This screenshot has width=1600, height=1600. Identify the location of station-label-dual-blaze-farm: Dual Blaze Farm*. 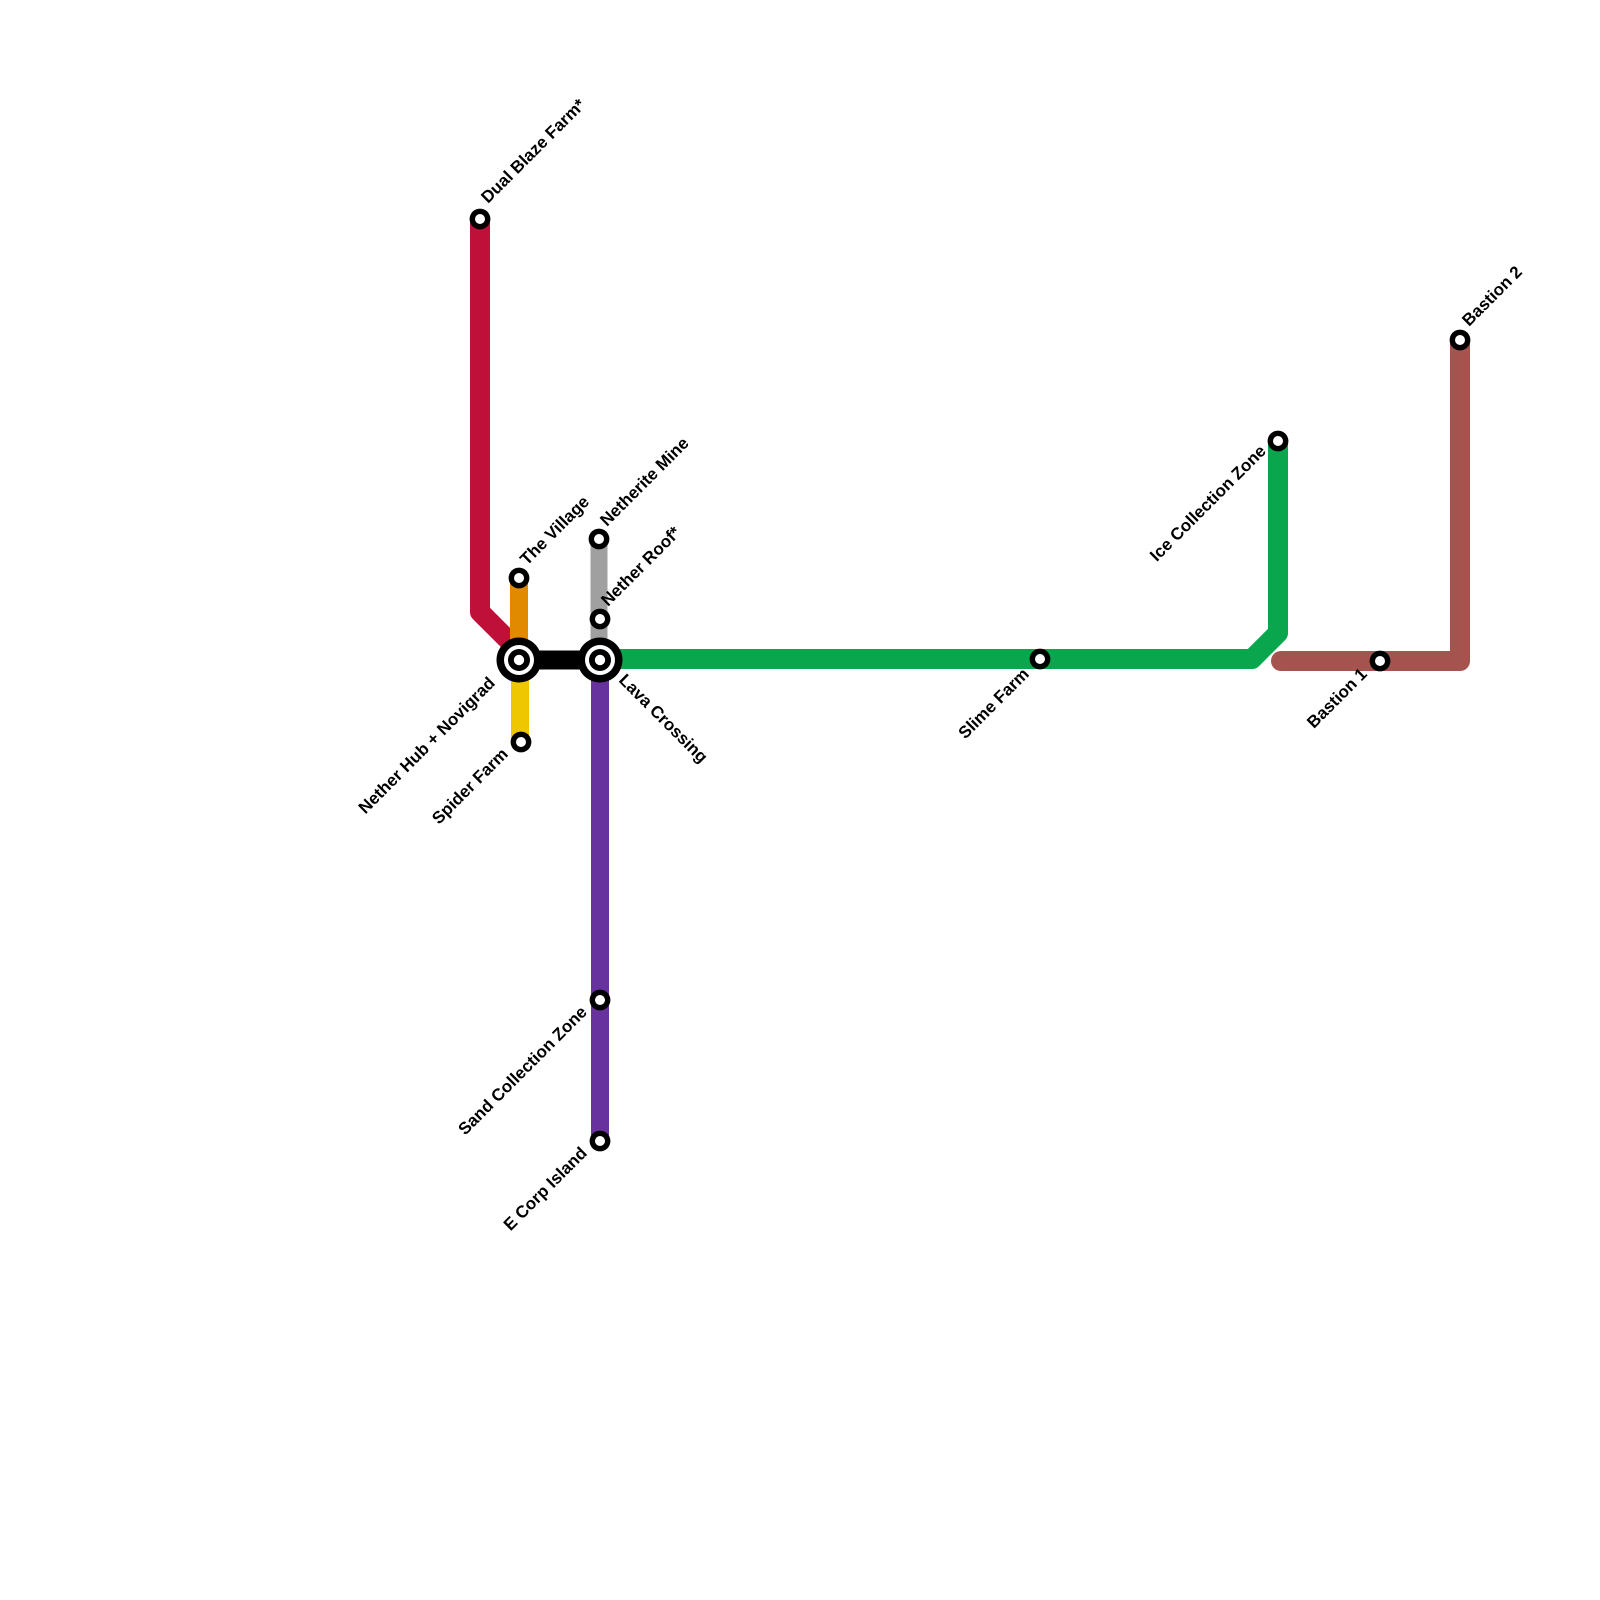
(533, 151).